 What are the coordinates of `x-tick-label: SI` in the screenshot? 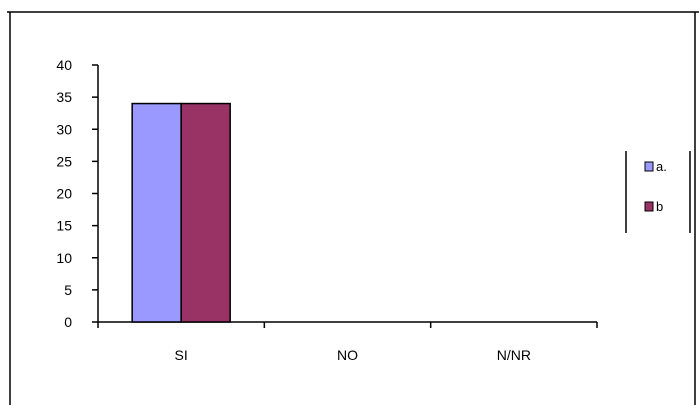 It's located at (181, 355).